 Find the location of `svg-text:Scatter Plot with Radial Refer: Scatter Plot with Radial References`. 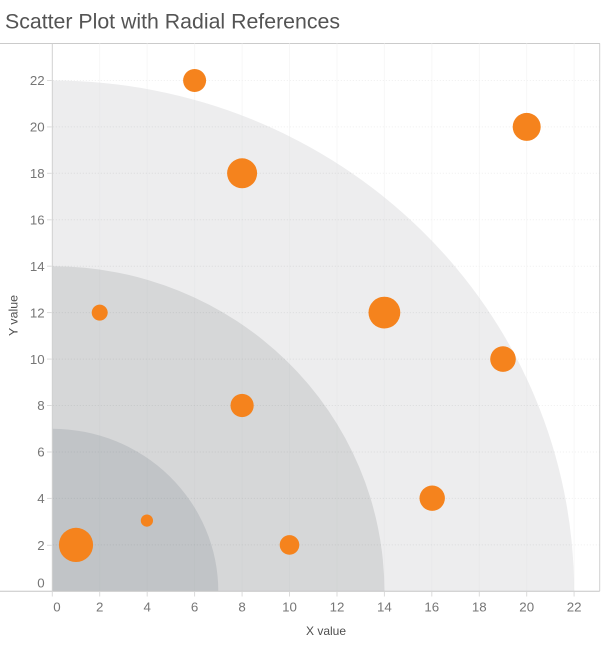

svg-text:Scatter Plot with Radial Refer: Scatter Plot with Radial References is located at coordinates (172, 22).